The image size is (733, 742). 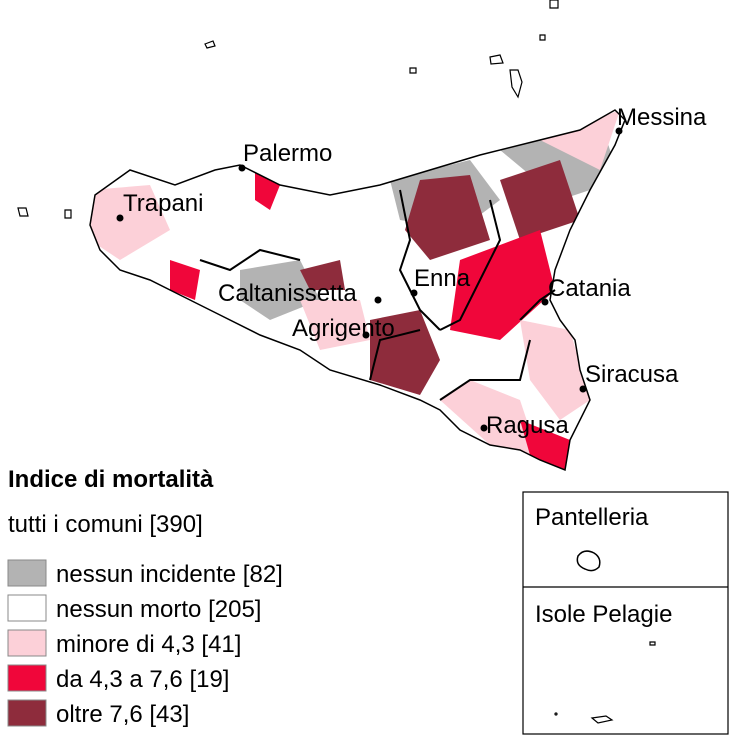 What do you see at coordinates (588, 561) in the screenshot?
I see `pantelleria-island` at bounding box center [588, 561].